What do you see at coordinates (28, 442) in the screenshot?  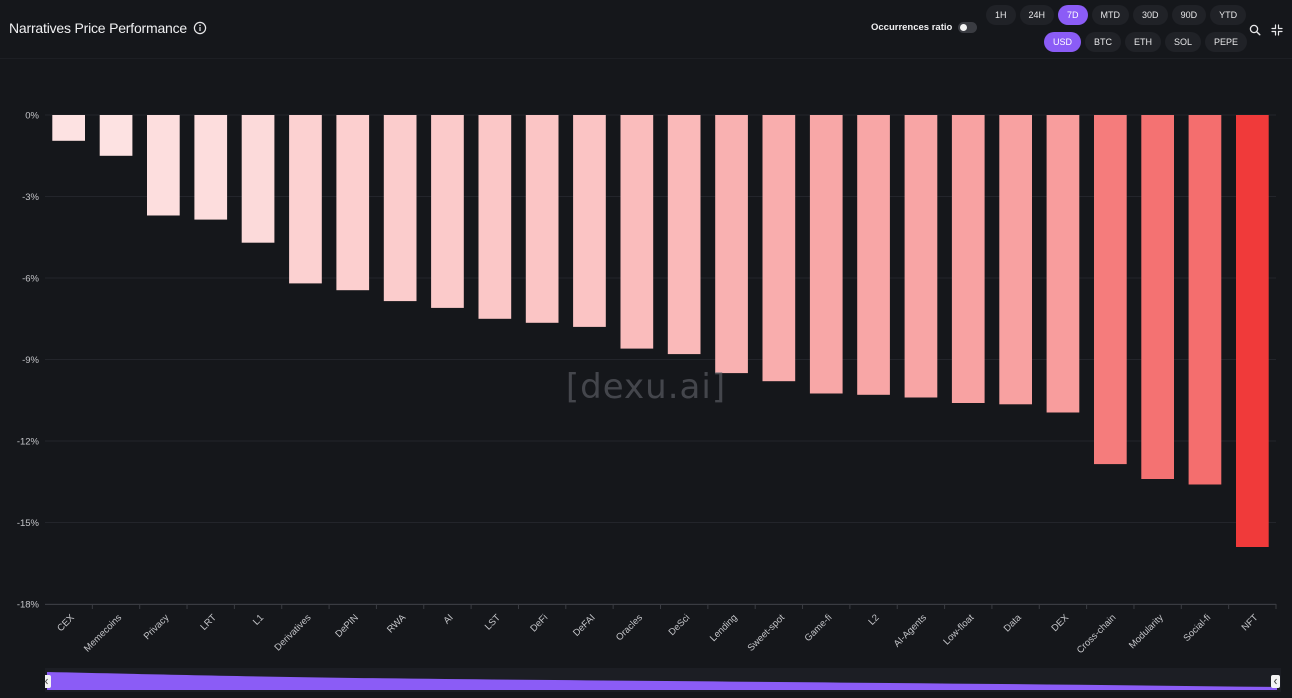 I see `y-tick-label: -12%` at bounding box center [28, 442].